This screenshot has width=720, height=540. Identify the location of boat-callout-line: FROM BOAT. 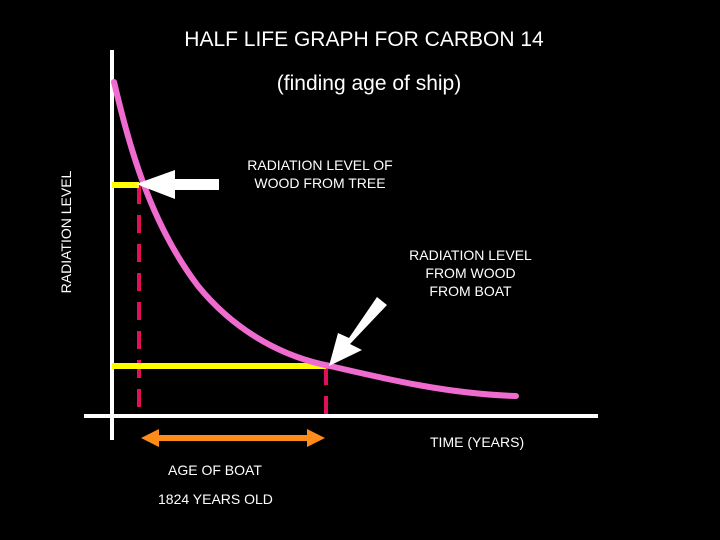
(470, 291).